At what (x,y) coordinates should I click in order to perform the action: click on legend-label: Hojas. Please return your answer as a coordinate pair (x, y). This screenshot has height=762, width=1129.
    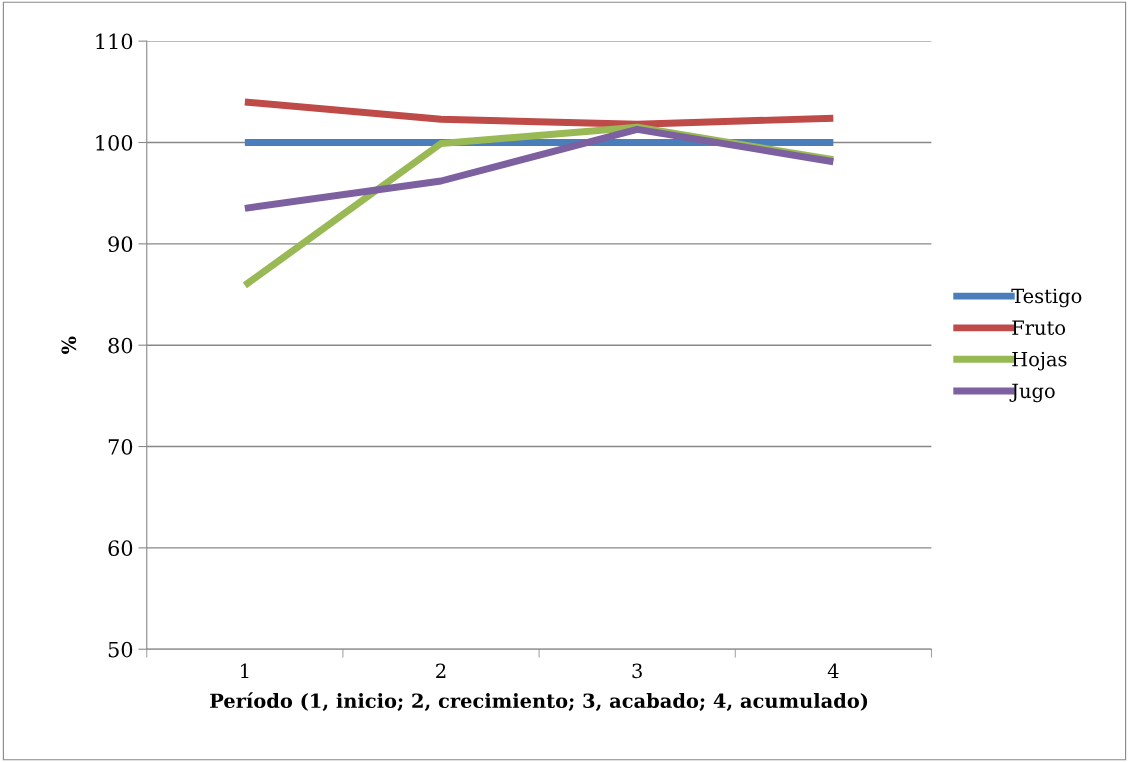
    Looking at the image, I should click on (1039, 361).